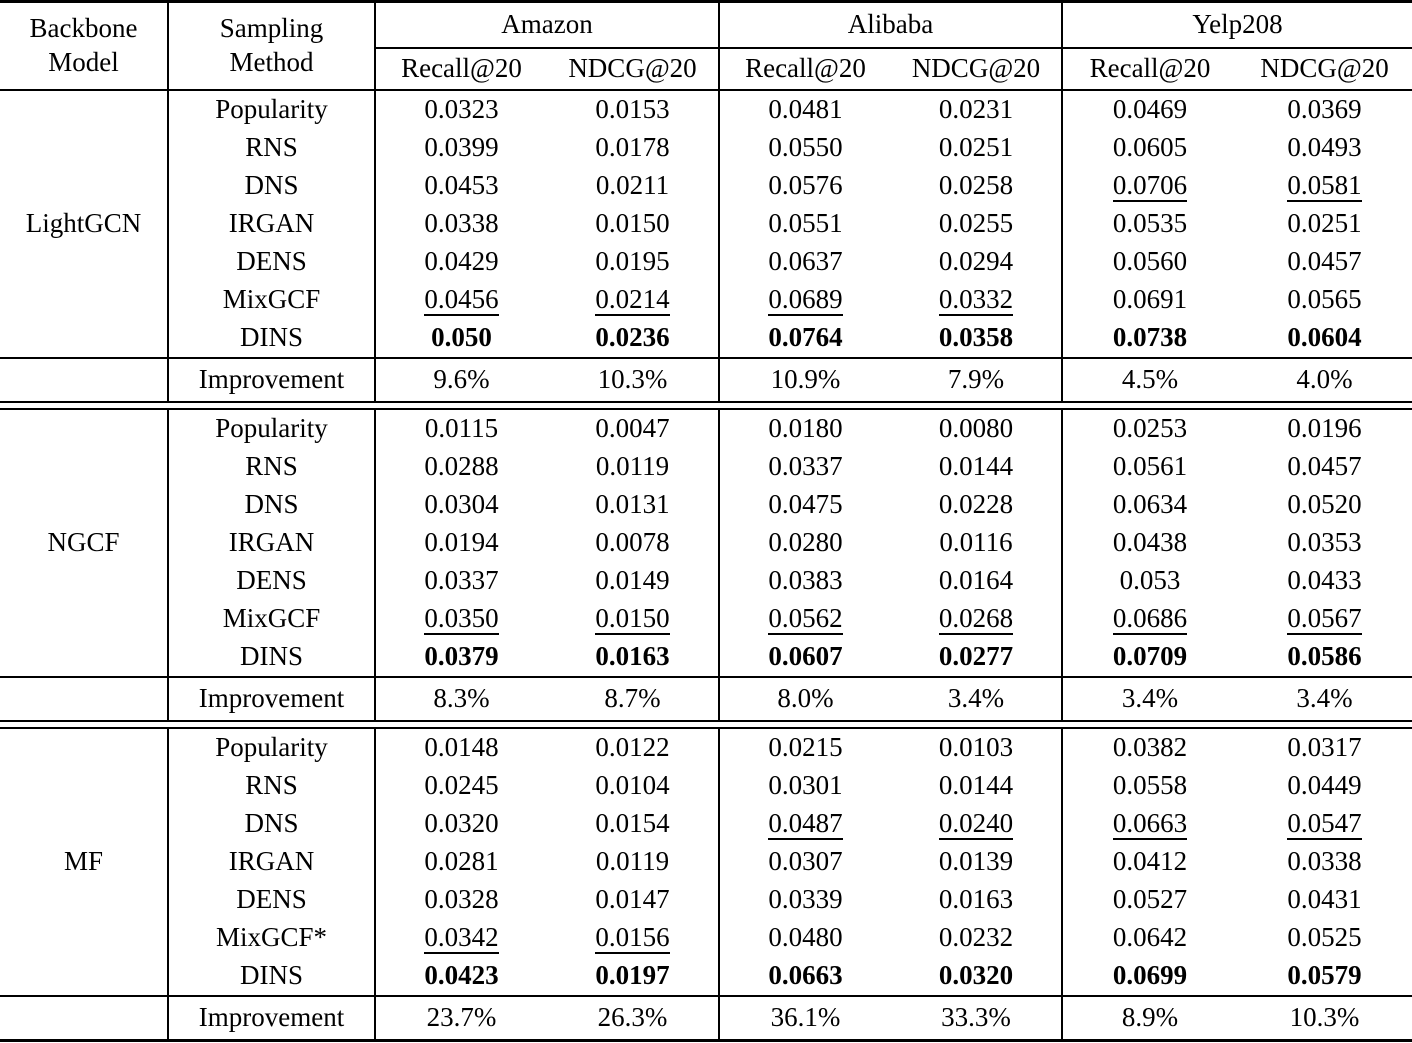  Describe the element at coordinates (977, 262) in the screenshot. I see `metric-value: 0.0294` at that location.